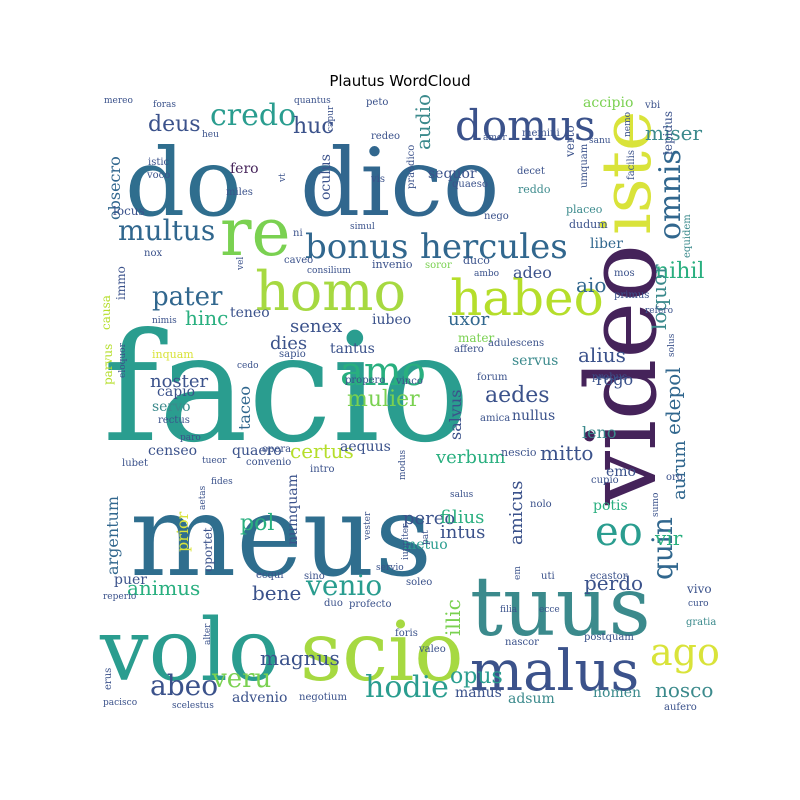 Image resolution: width=800 pixels, height=800 pixels. Describe the element at coordinates (377, 179) in the screenshot. I see `word-vis: vis` at that location.